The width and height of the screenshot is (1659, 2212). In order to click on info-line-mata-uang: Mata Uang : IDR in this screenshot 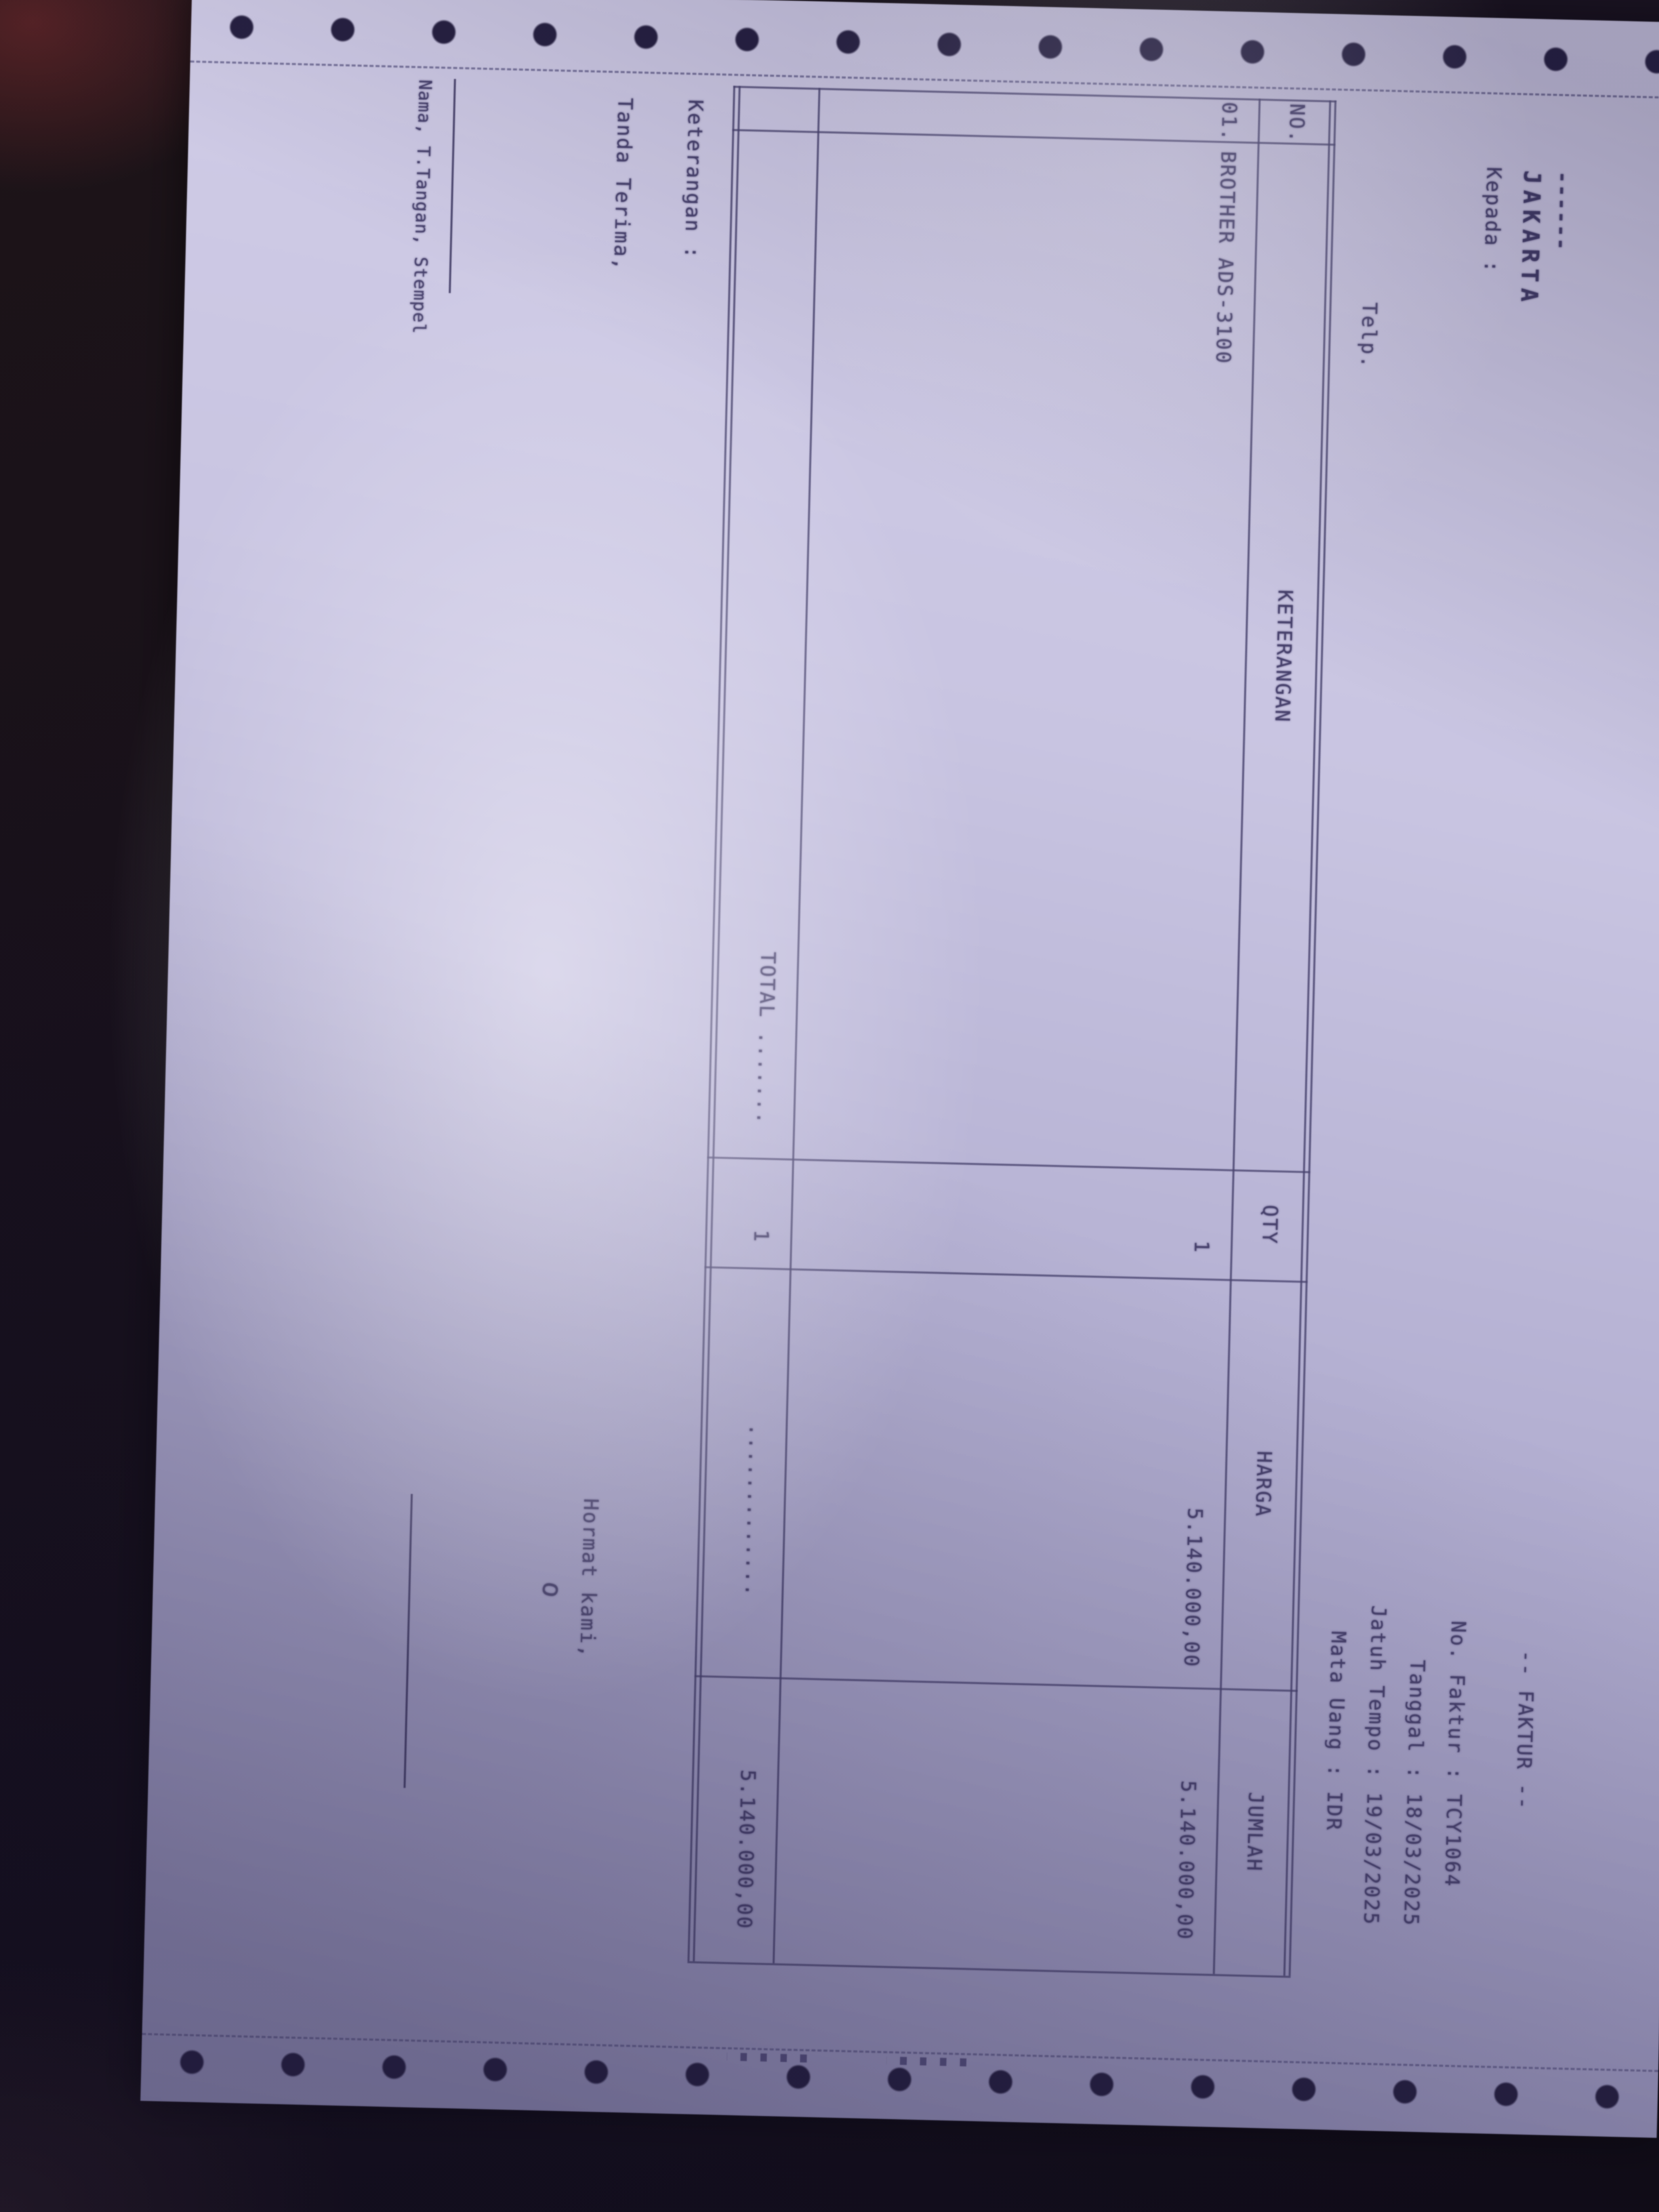, I will do `click(1336, 1718)`.